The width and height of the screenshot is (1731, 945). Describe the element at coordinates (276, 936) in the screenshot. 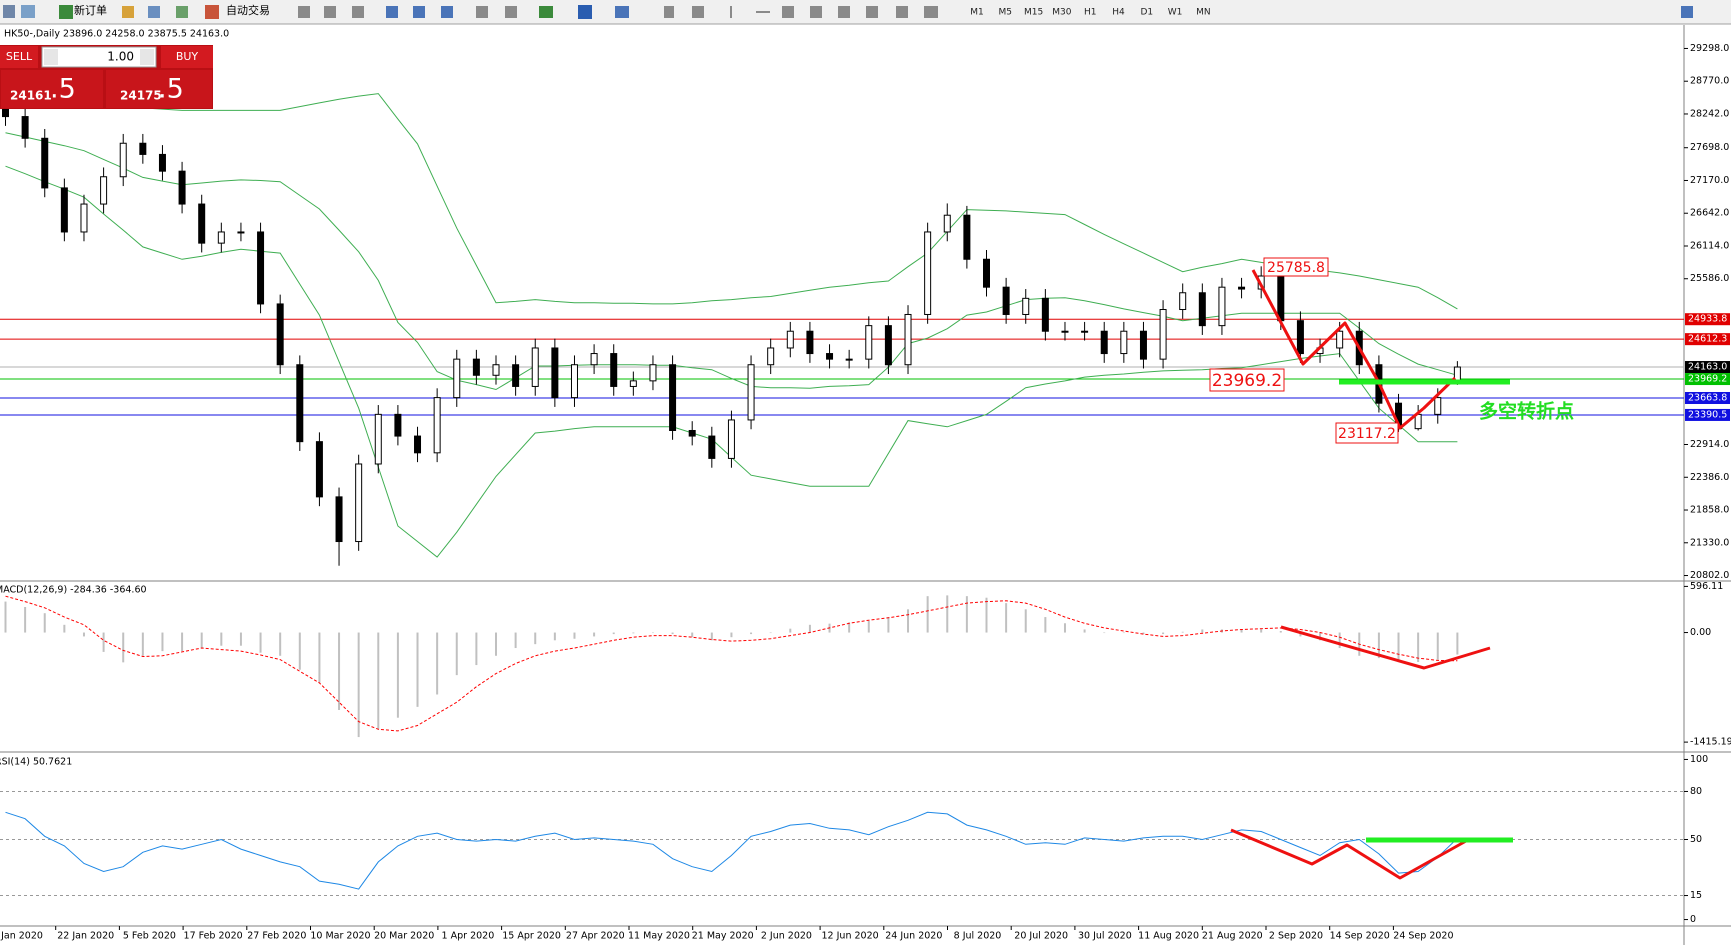

I see `x-tick-label: 27 Feb 2020` at that location.